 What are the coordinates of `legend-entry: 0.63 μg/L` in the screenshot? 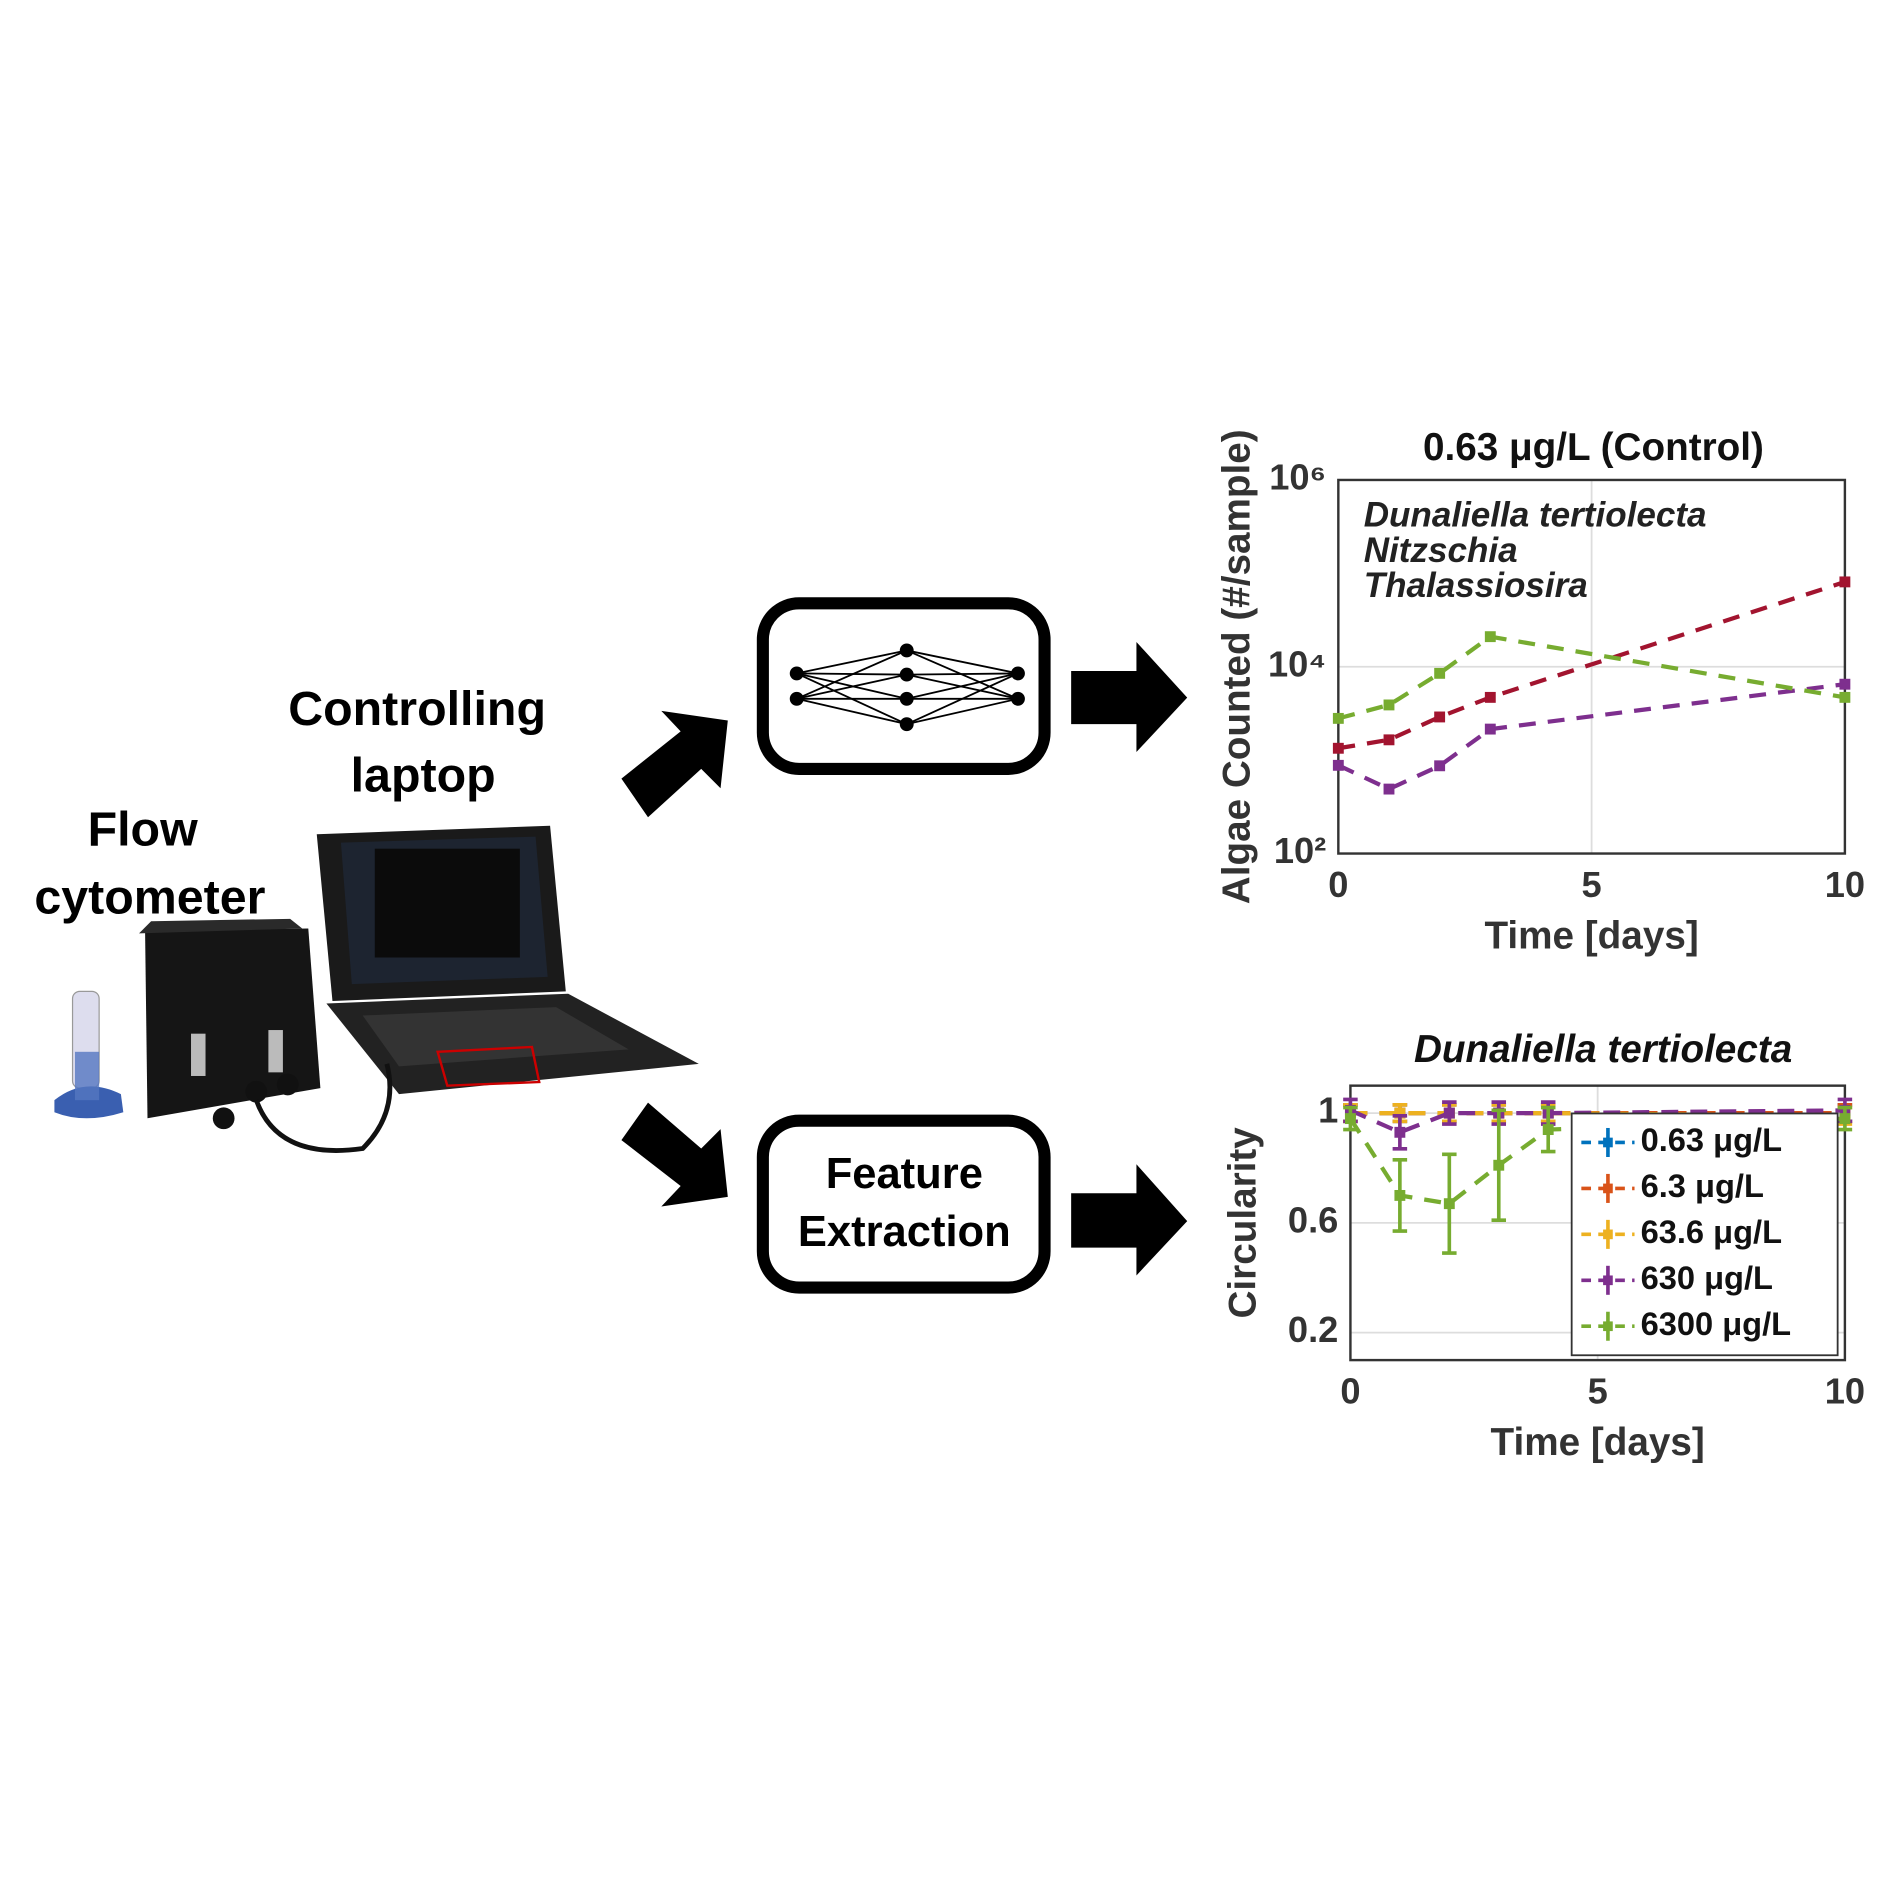 It's located at (1711, 1139).